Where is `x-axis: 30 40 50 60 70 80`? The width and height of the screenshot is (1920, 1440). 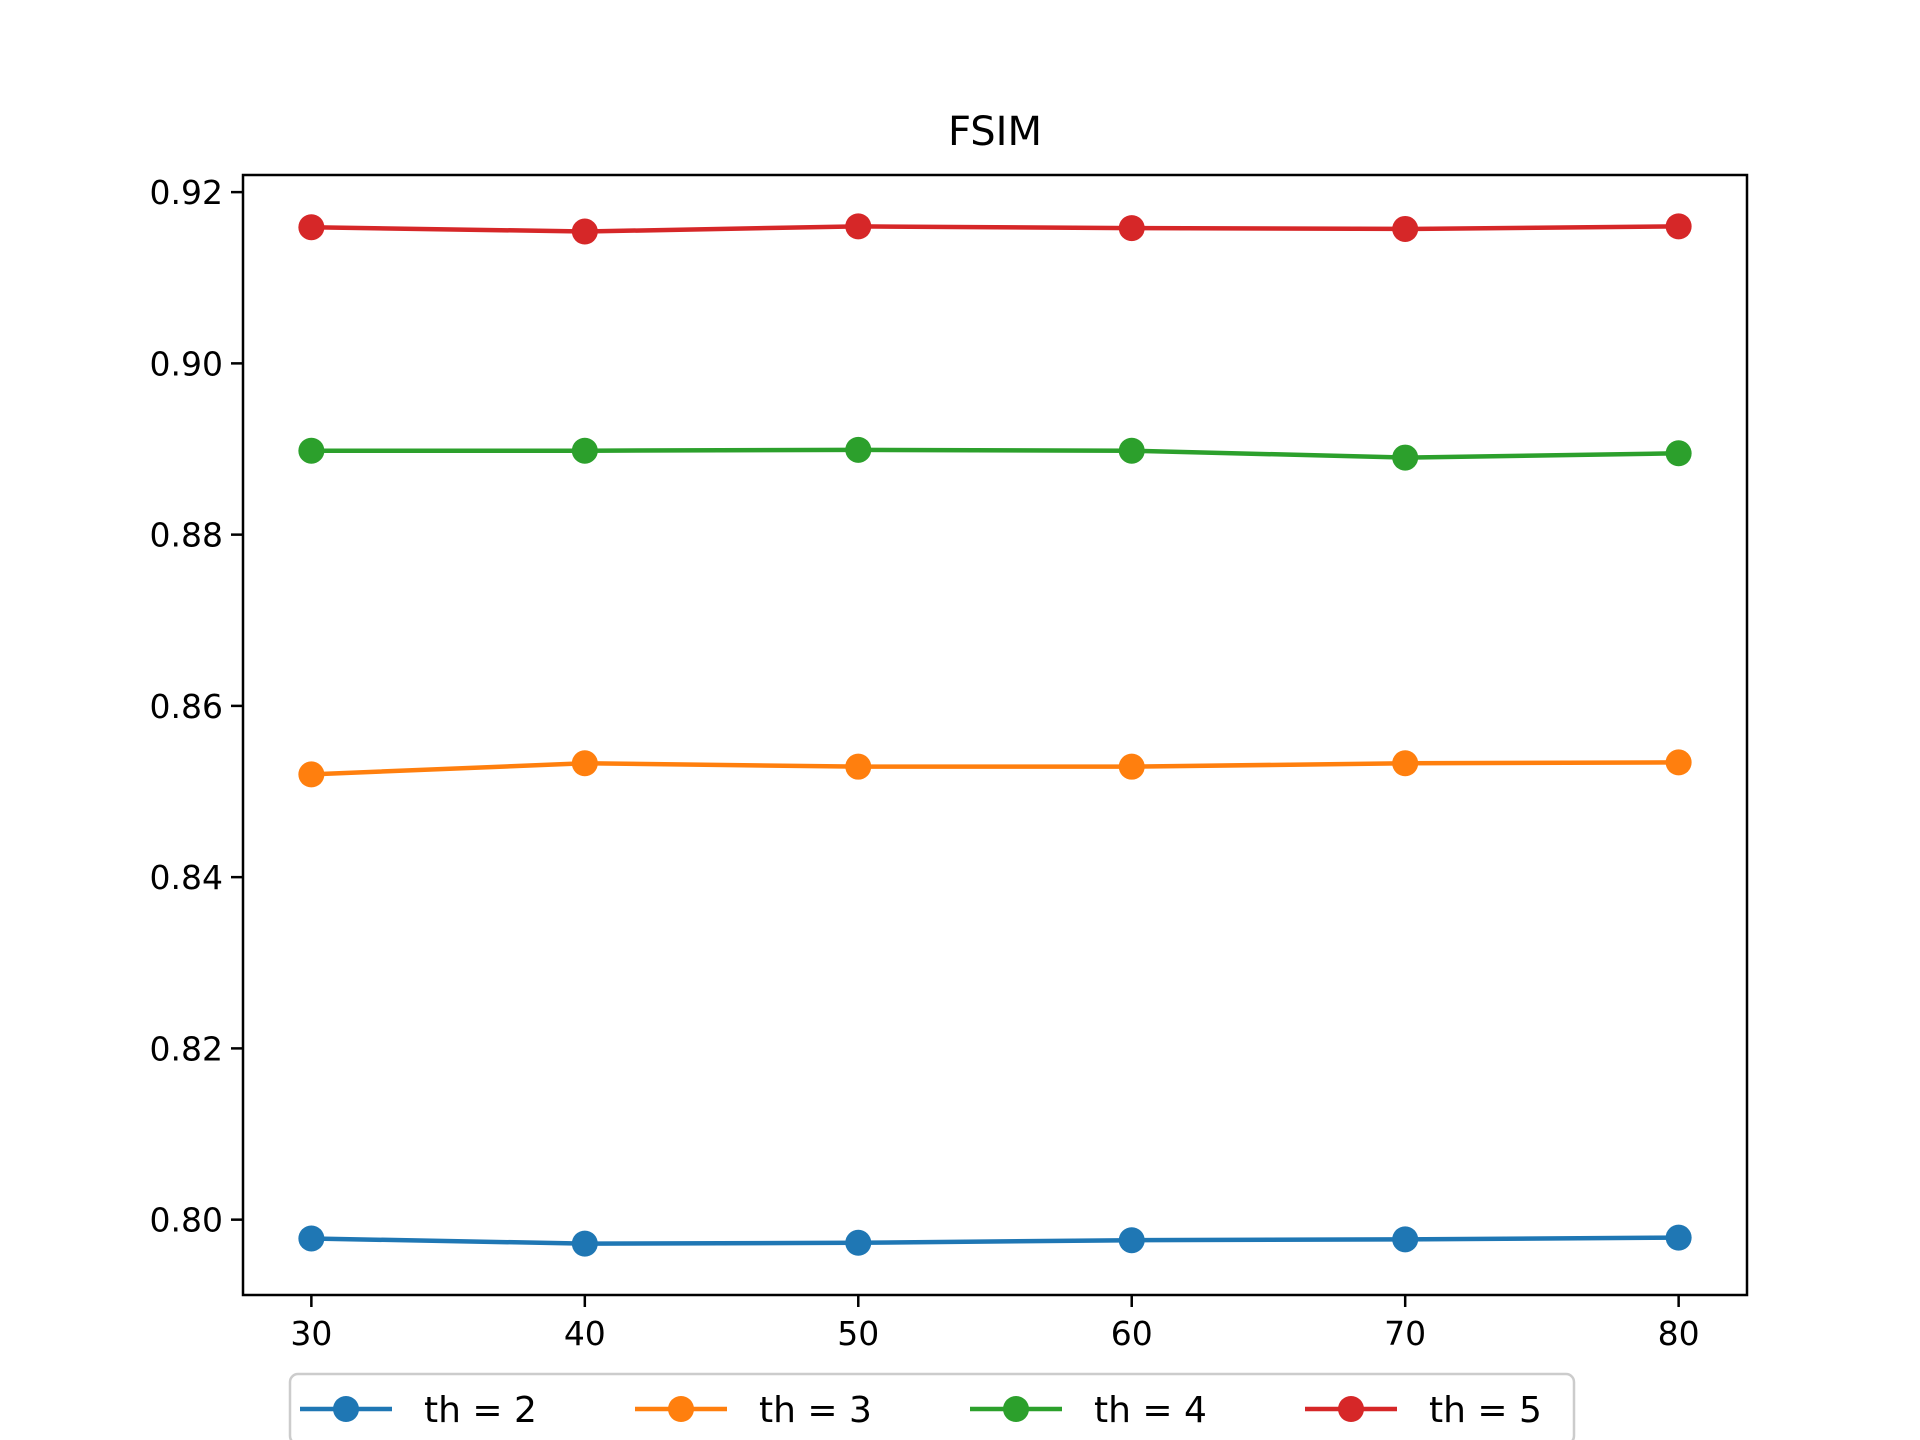 x-axis: 30 40 50 60 70 80 is located at coordinates (995, 1324).